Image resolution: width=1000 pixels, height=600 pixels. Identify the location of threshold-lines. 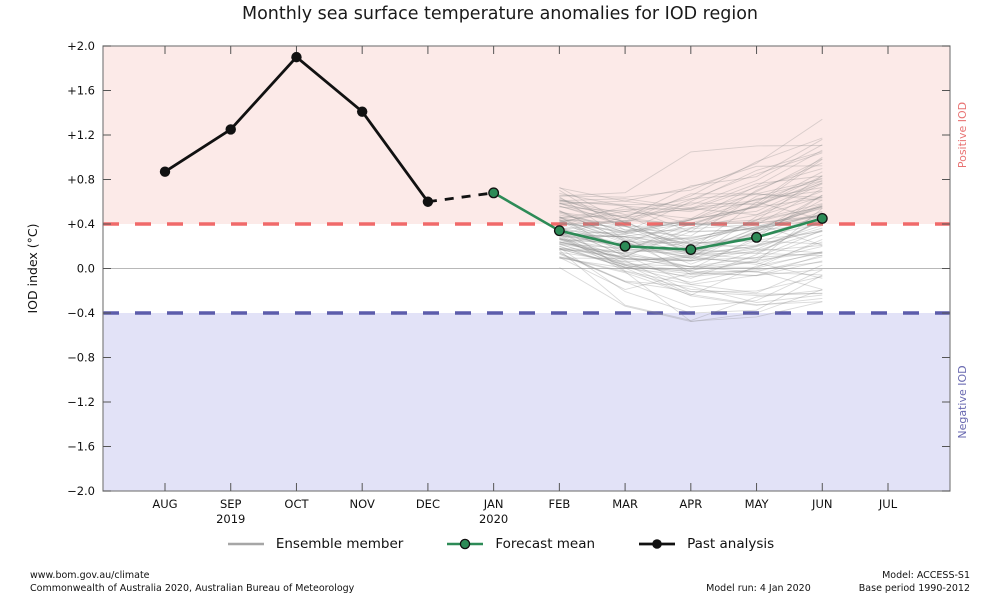
(526, 268).